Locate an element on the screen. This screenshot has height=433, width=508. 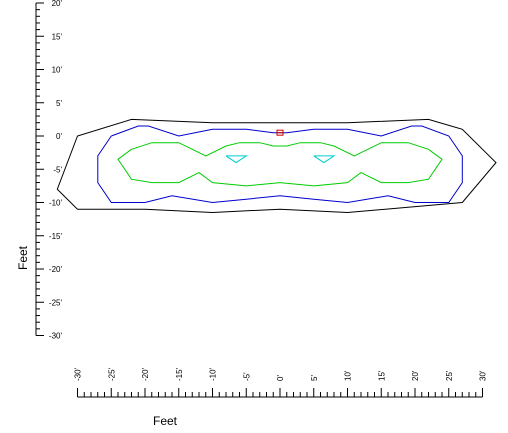
y-tick-label: -5' is located at coordinates (57, 169).